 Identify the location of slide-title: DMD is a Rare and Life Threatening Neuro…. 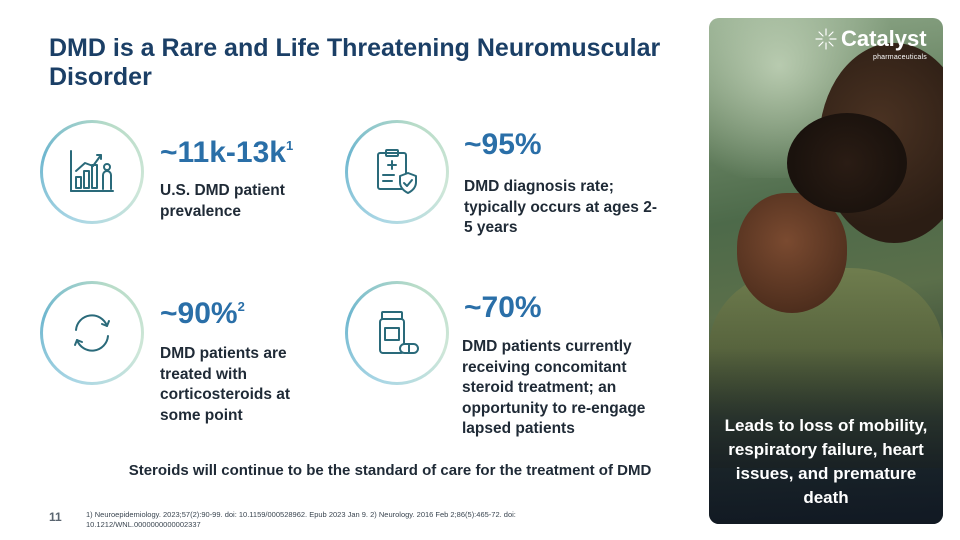
(355, 62).